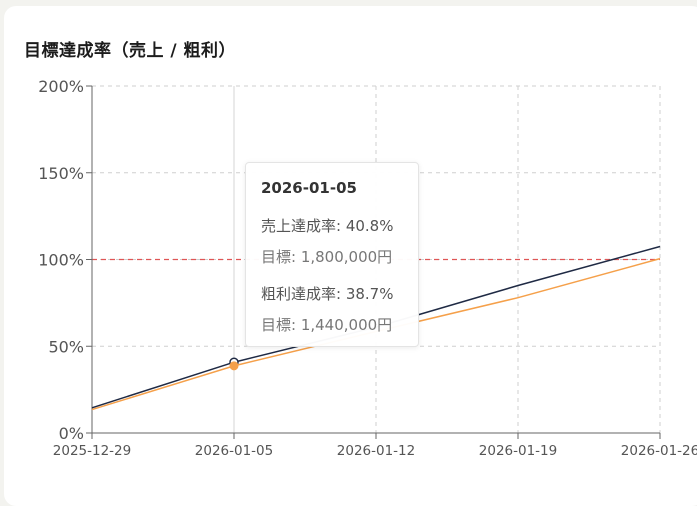 The height and width of the screenshot is (506, 697). What do you see at coordinates (71, 433) in the screenshot?
I see `y-tick-label: 0%` at bounding box center [71, 433].